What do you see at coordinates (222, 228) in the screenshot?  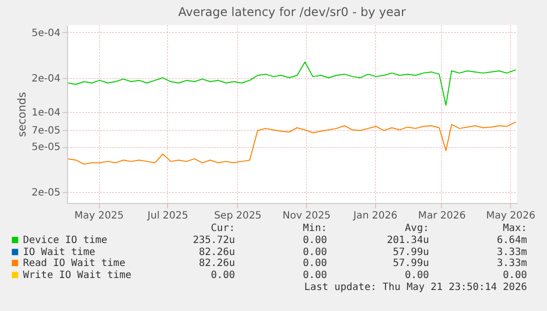 I see `text: Cur:` at bounding box center [222, 228].